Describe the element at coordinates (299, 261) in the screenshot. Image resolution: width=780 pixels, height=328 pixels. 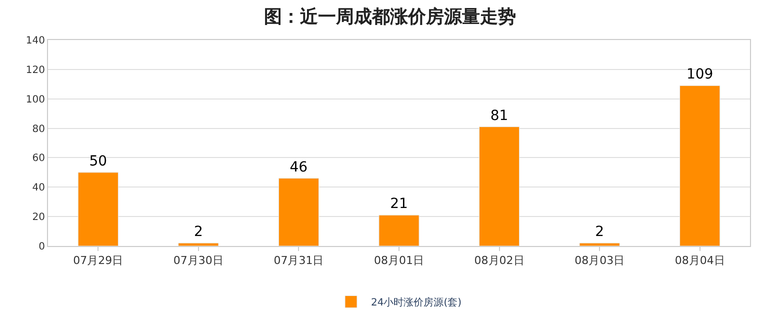
I see `x-tick-label: 07月31日` at that location.